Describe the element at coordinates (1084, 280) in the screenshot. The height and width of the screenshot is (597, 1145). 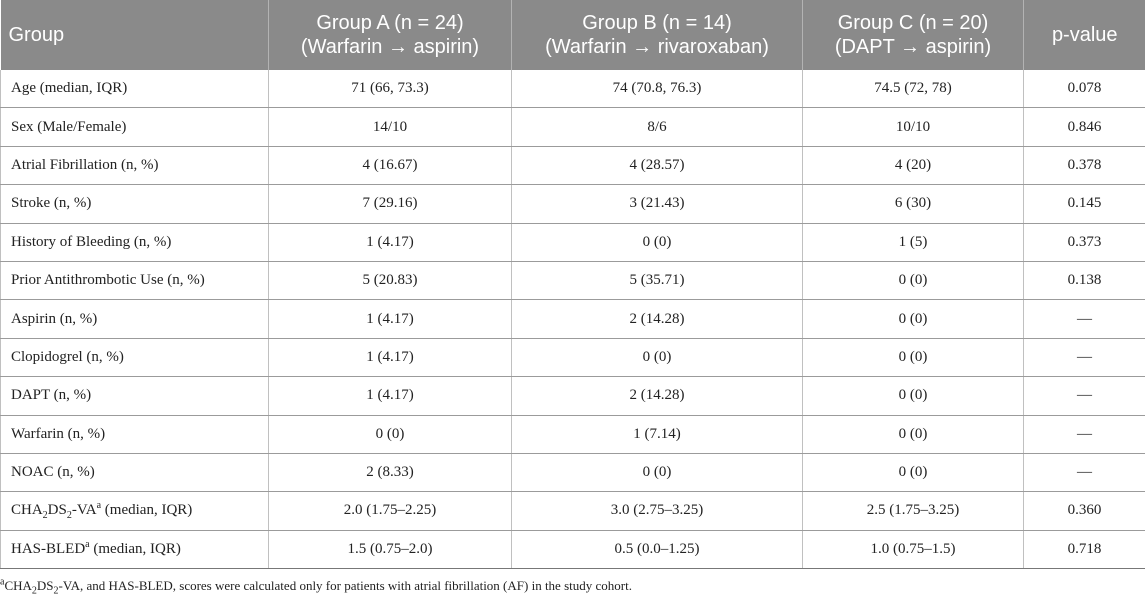
I see `cell-p-value: 0.138` at that location.